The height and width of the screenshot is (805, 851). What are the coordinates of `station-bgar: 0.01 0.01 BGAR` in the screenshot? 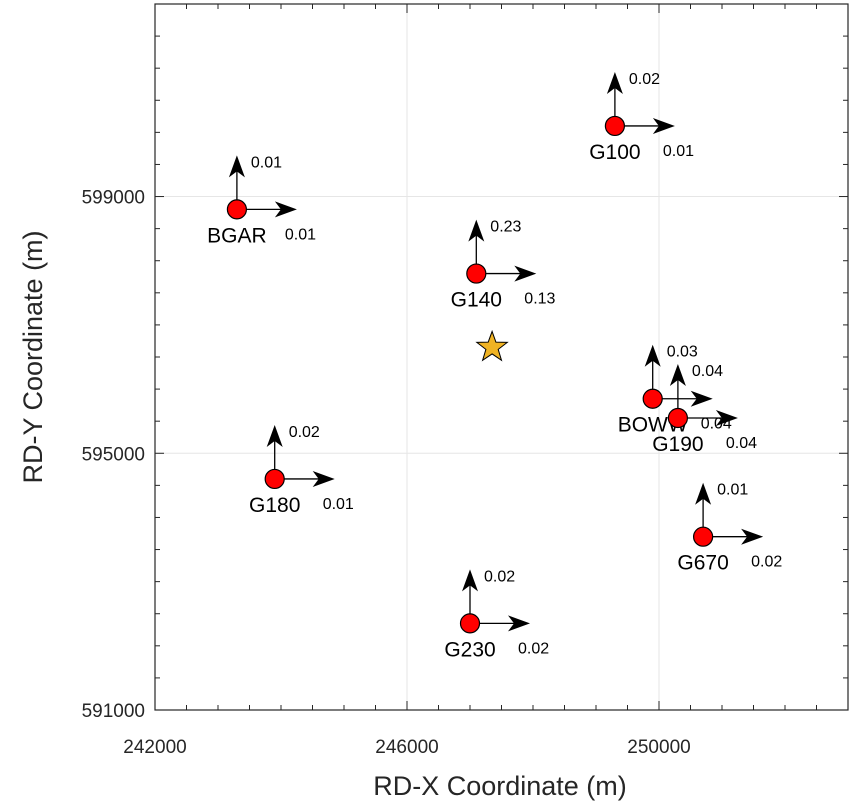 It's located at (261, 200).